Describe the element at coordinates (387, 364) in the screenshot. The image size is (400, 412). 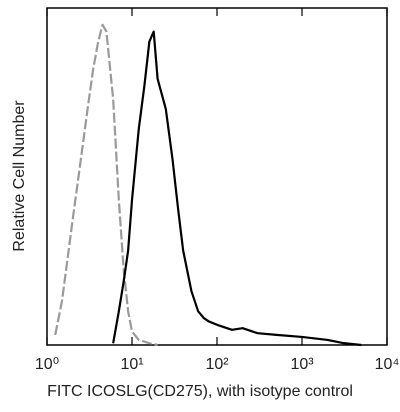
I see `x-tick-label: 10⁴` at that location.